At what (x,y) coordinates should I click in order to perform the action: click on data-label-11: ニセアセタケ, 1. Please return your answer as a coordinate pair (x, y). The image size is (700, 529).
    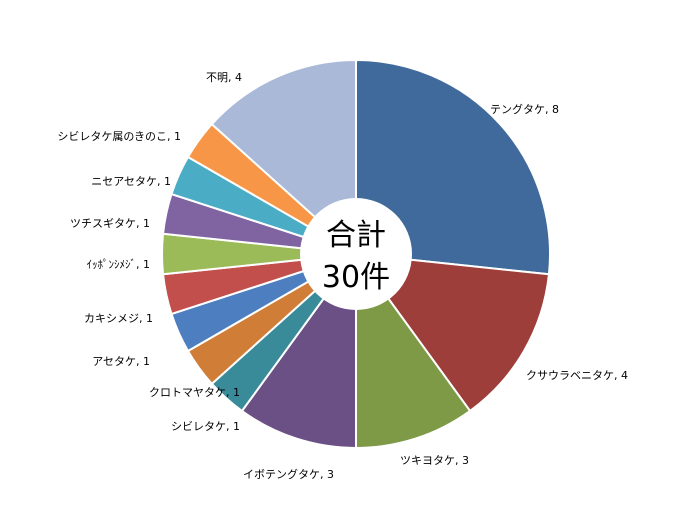
    Looking at the image, I should click on (131, 181).